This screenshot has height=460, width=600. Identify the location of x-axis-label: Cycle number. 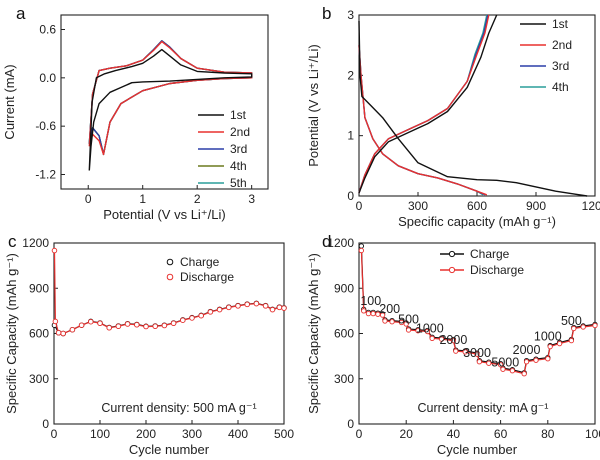
(477, 449).